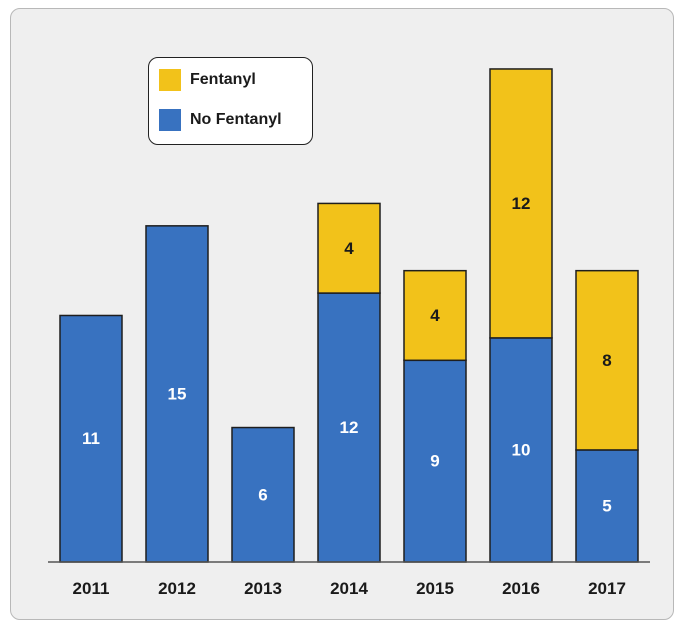 The image size is (678, 624). I want to click on legend-swatch-fentanyl, so click(170, 80).